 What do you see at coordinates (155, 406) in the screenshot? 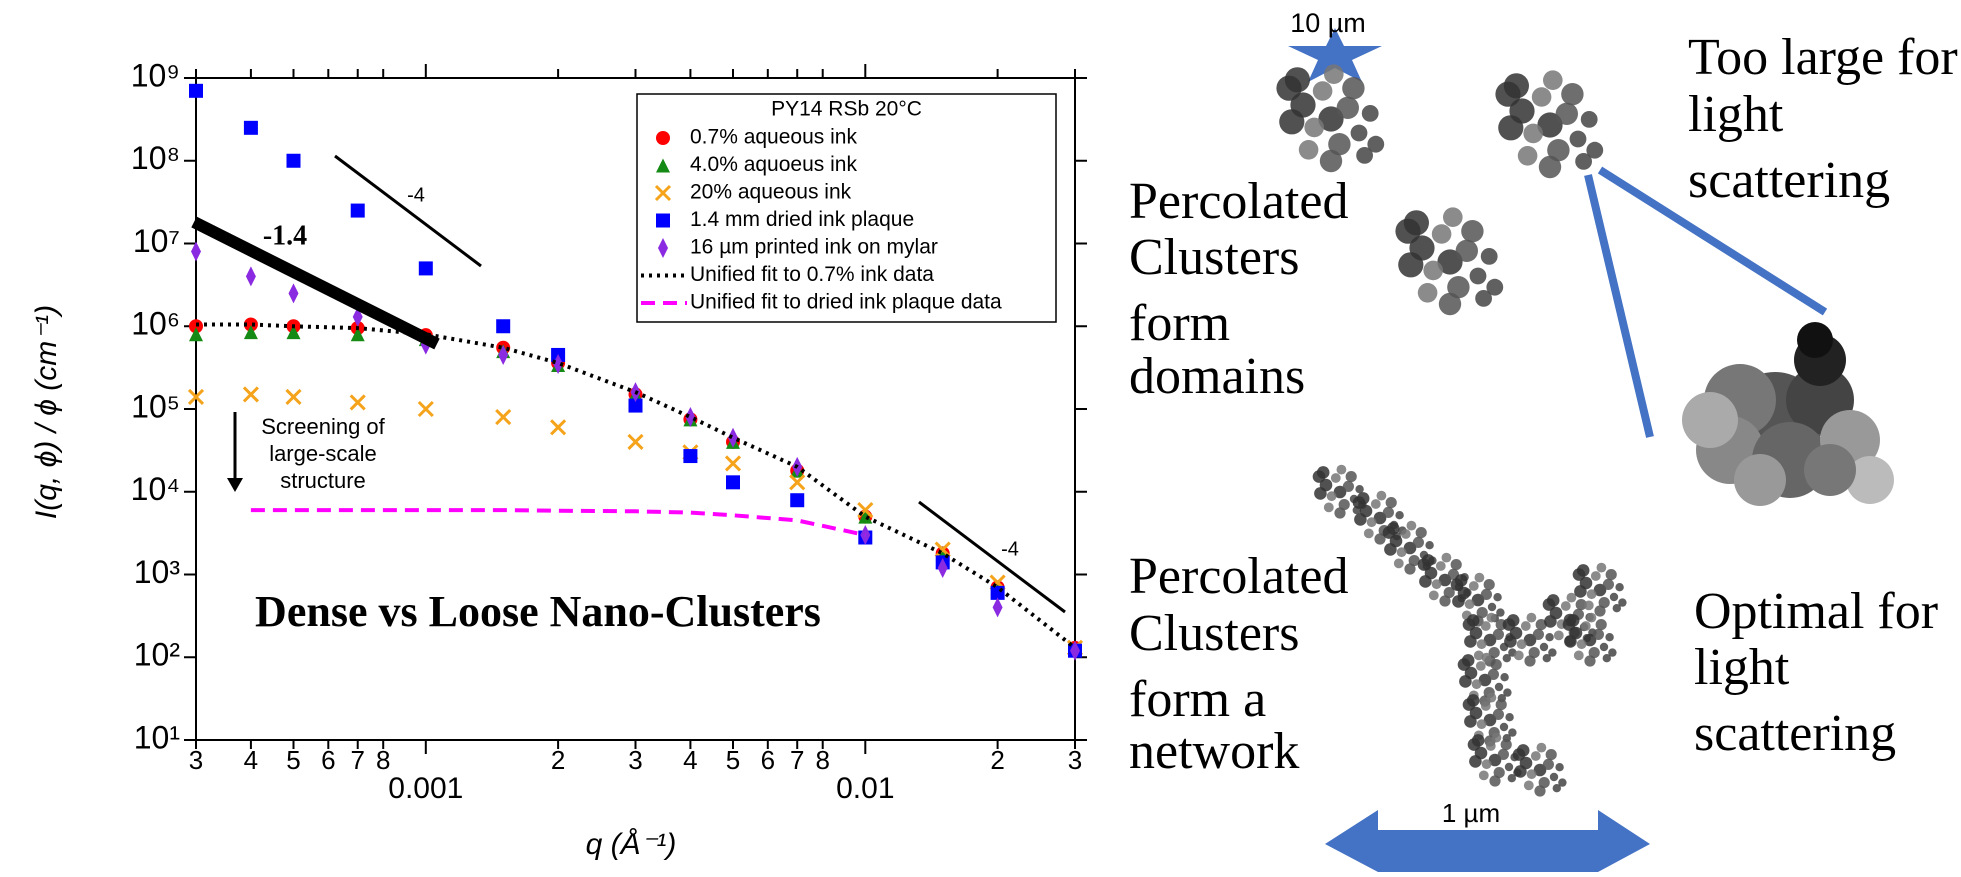
I see `y-tick-label: 10⁵` at bounding box center [155, 406].